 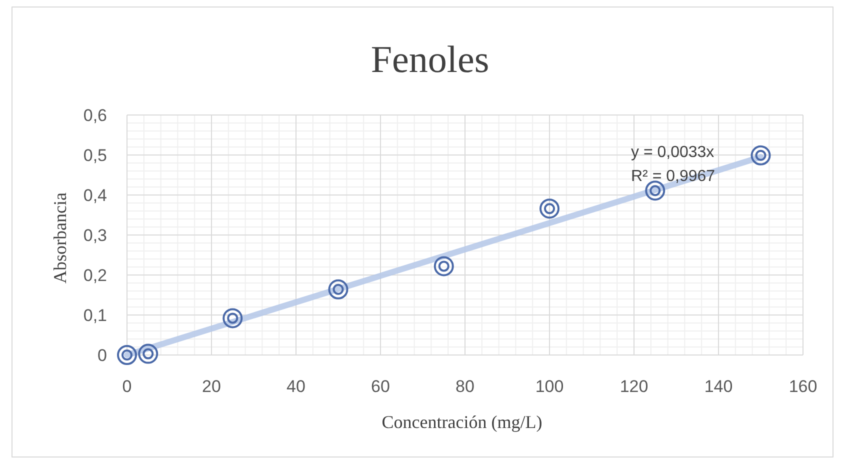 I want to click on x-tick-label: 80, so click(x=465, y=386).